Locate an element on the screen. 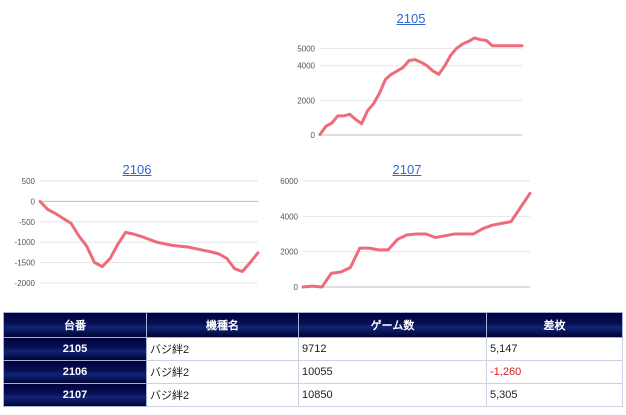 This screenshot has width=626, height=415. chart-card-2106: 2106 500 0 -500 -1000 -1500 -2000 is located at coordinates (137, 229).